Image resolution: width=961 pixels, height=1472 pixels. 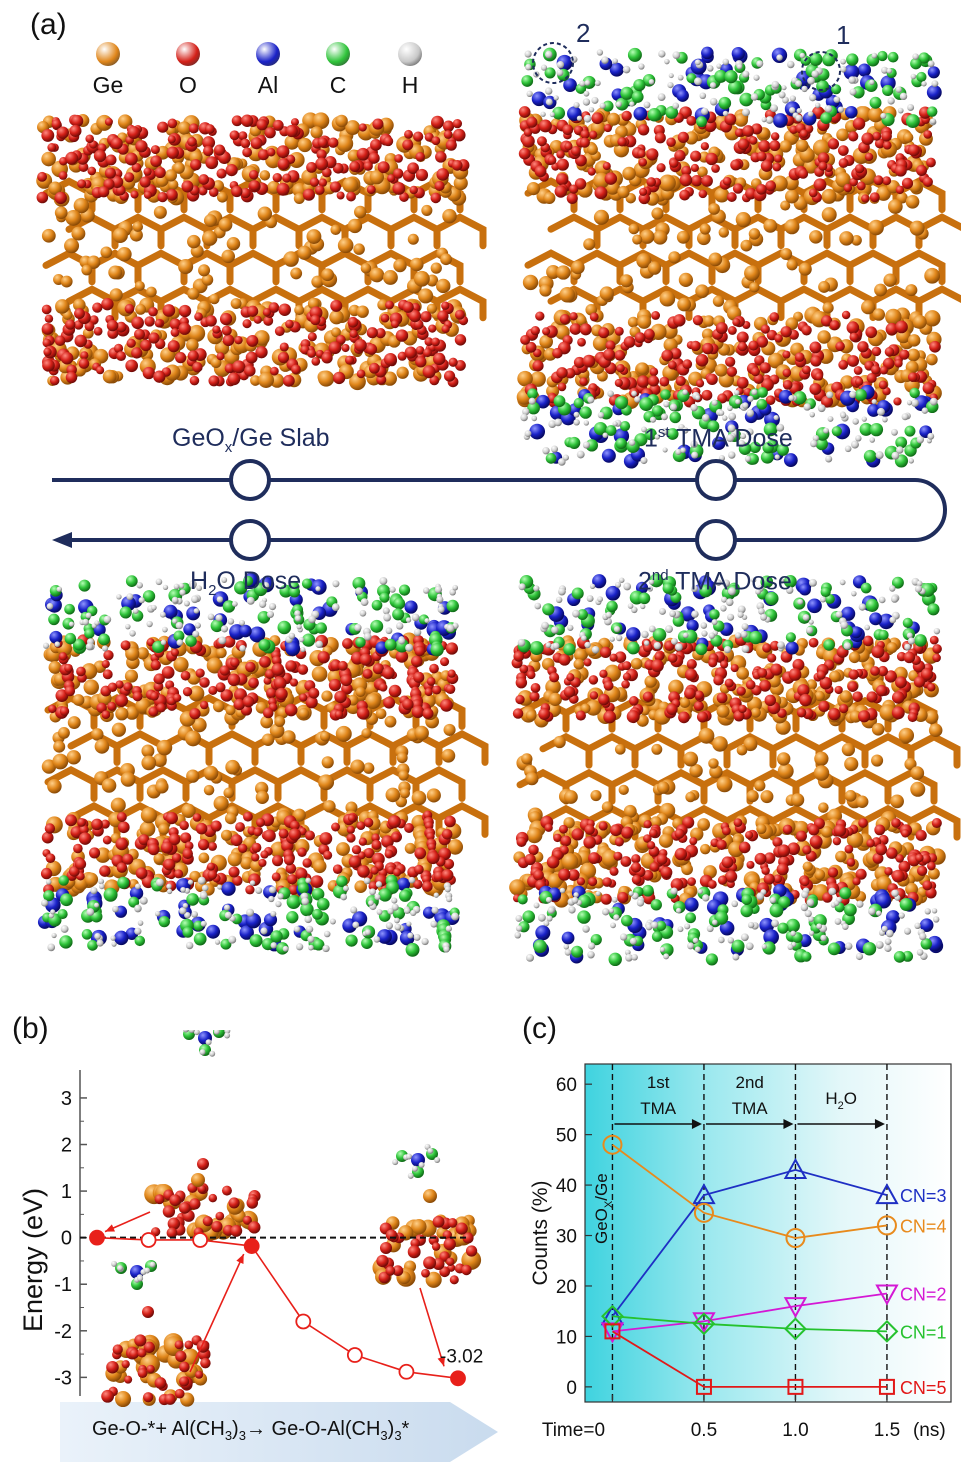 I want to click on count-tick-label: 60, so click(x=566, y=1085).